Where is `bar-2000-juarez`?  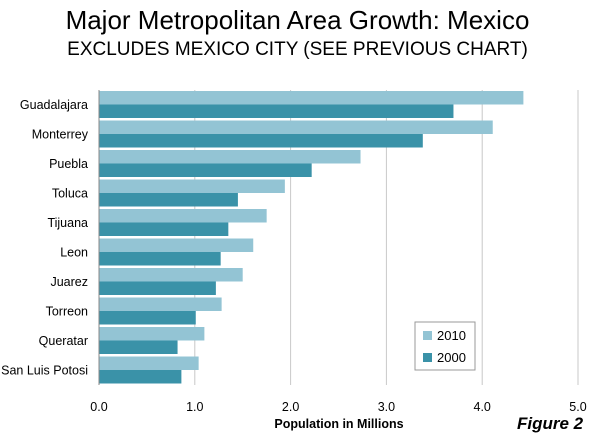
bar-2000-juarez is located at coordinates (157, 288).